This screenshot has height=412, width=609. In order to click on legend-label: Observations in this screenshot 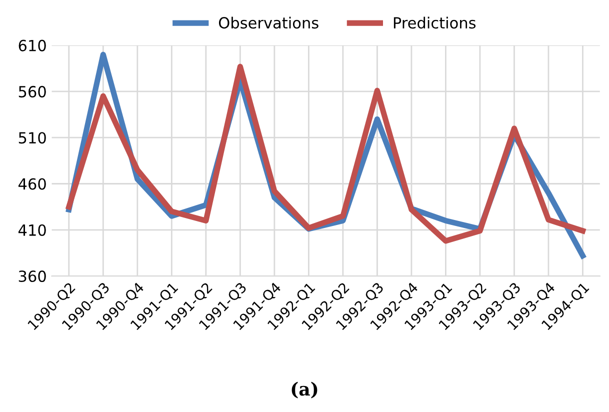, I will do `click(268, 22)`.